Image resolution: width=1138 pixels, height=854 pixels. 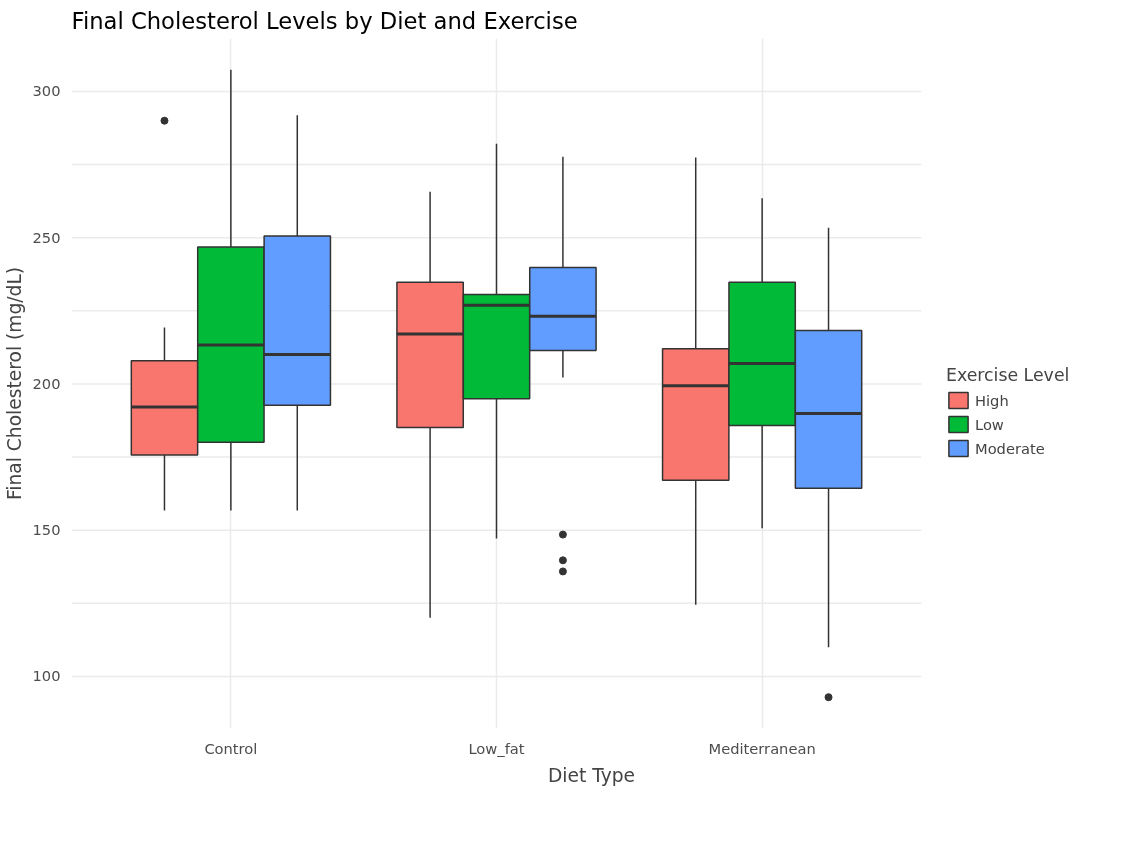 What do you see at coordinates (762, 748) in the screenshot?
I see `x-tick-label: Mediterranean` at bounding box center [762, 748].